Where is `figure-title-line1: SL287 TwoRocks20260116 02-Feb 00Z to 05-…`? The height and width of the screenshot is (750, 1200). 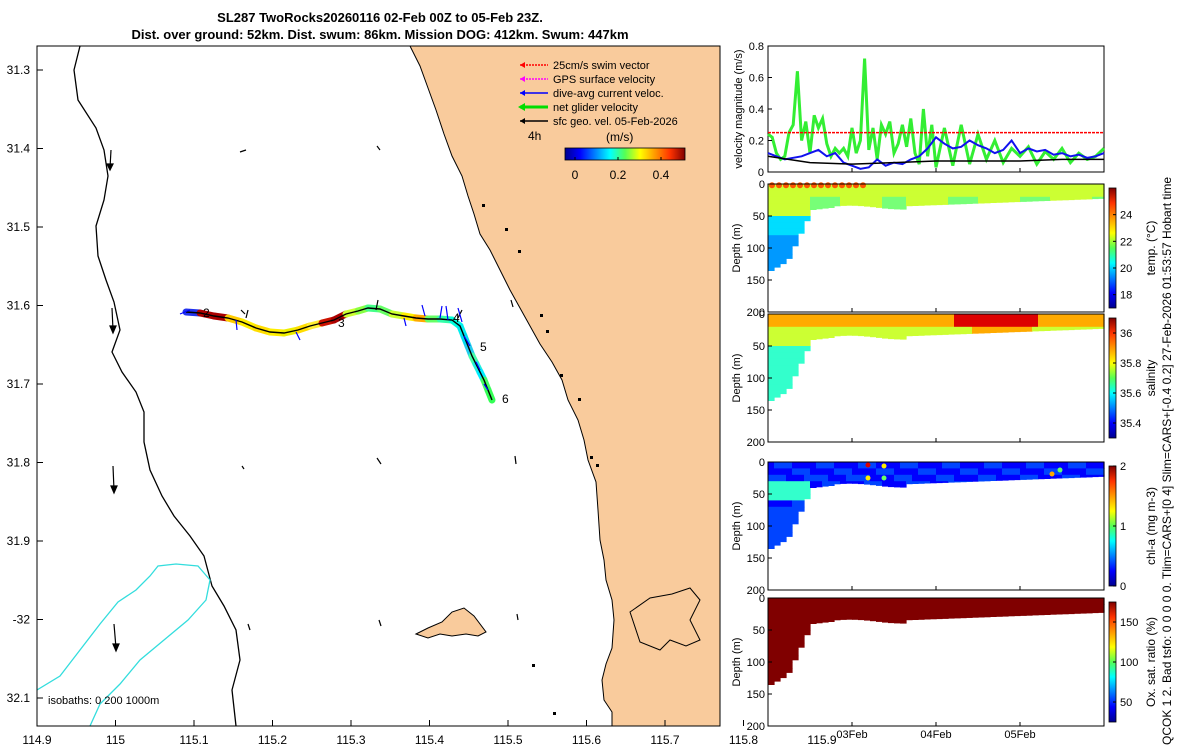
figure-title-line1: SL287 TwoRocks20260116 02-Feb 00Z to 05-… is located at coordinates (380, 17).